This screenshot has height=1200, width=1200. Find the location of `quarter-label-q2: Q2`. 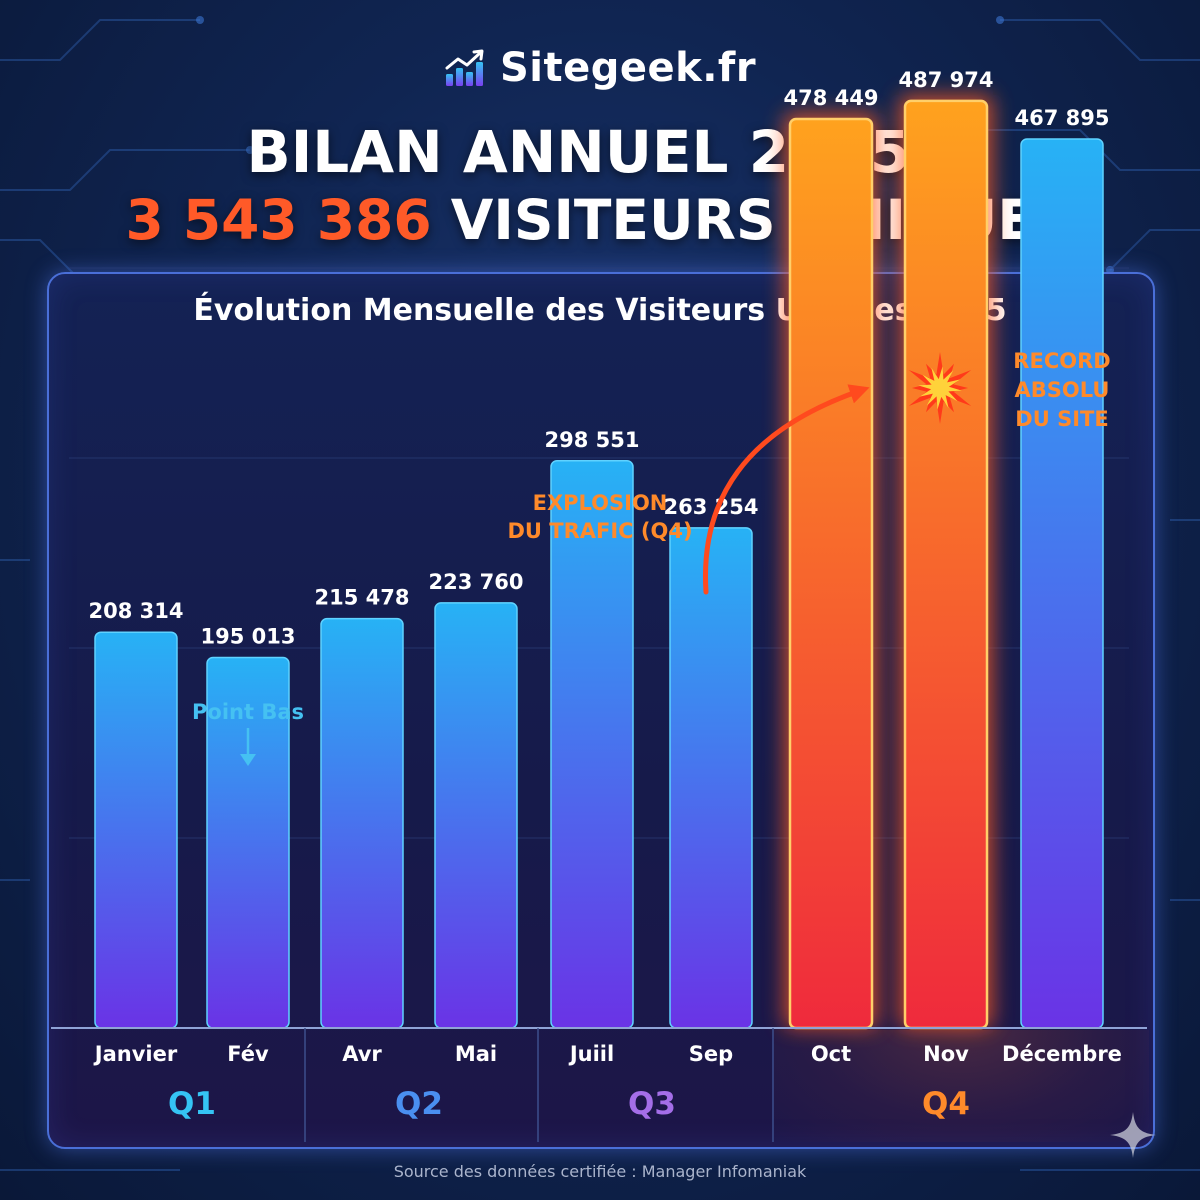

quarter-label-q2: Q2 is located at coordinates (419, 1104).